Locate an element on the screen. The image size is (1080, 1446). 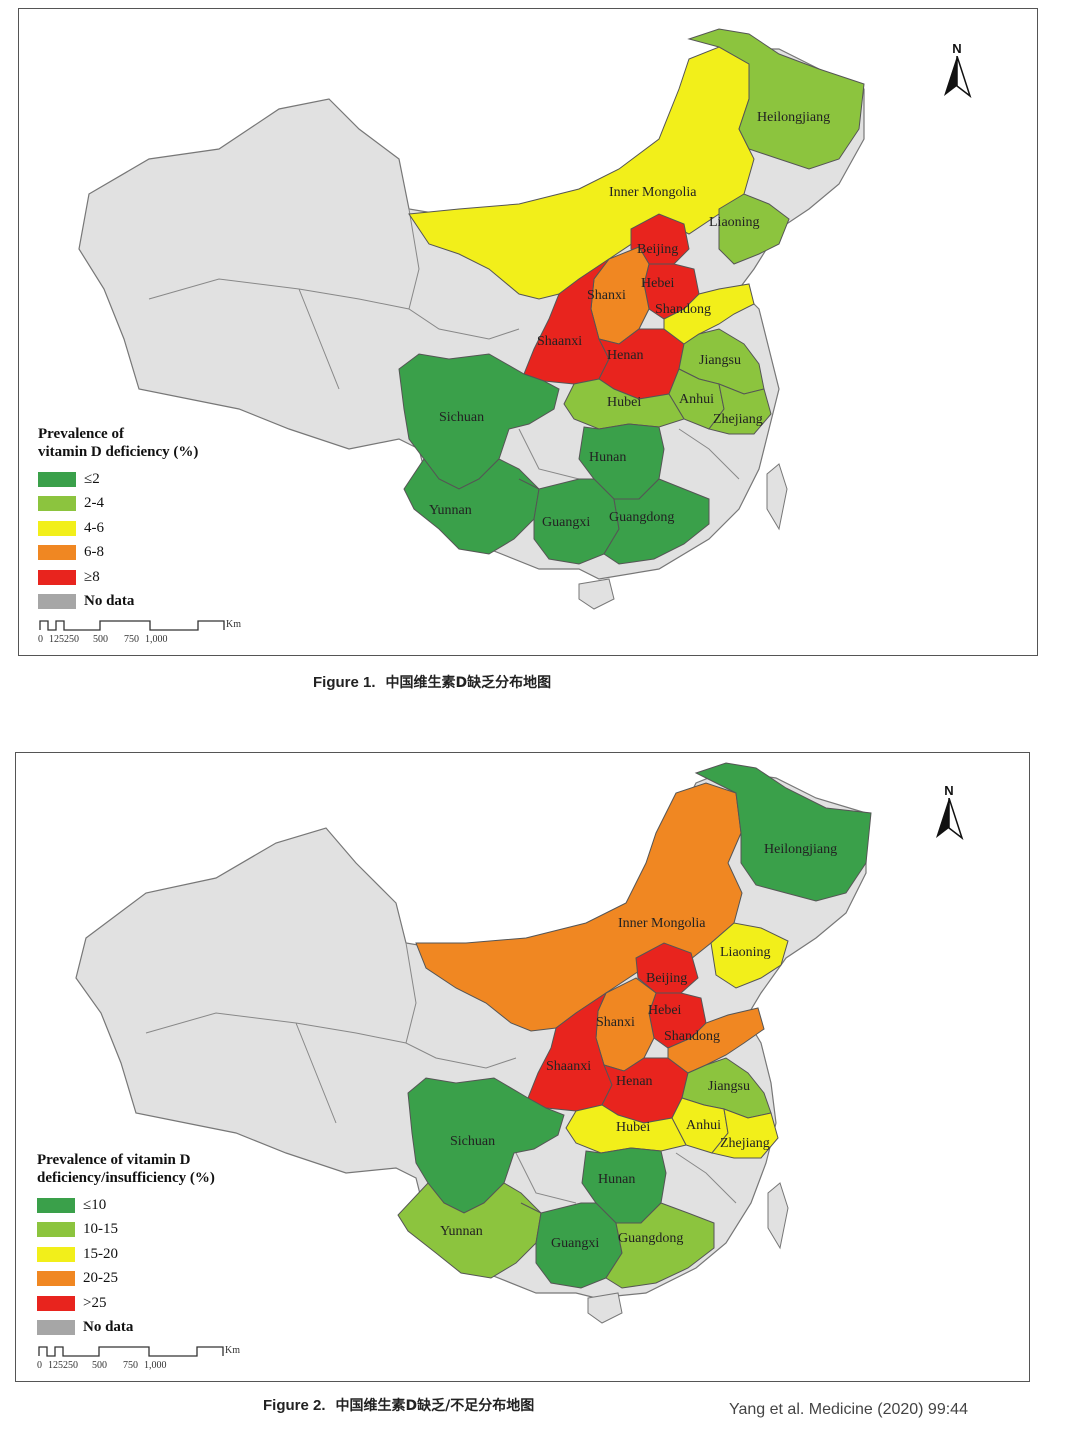
scale-unit: Km is located at coordinates (233, 624).